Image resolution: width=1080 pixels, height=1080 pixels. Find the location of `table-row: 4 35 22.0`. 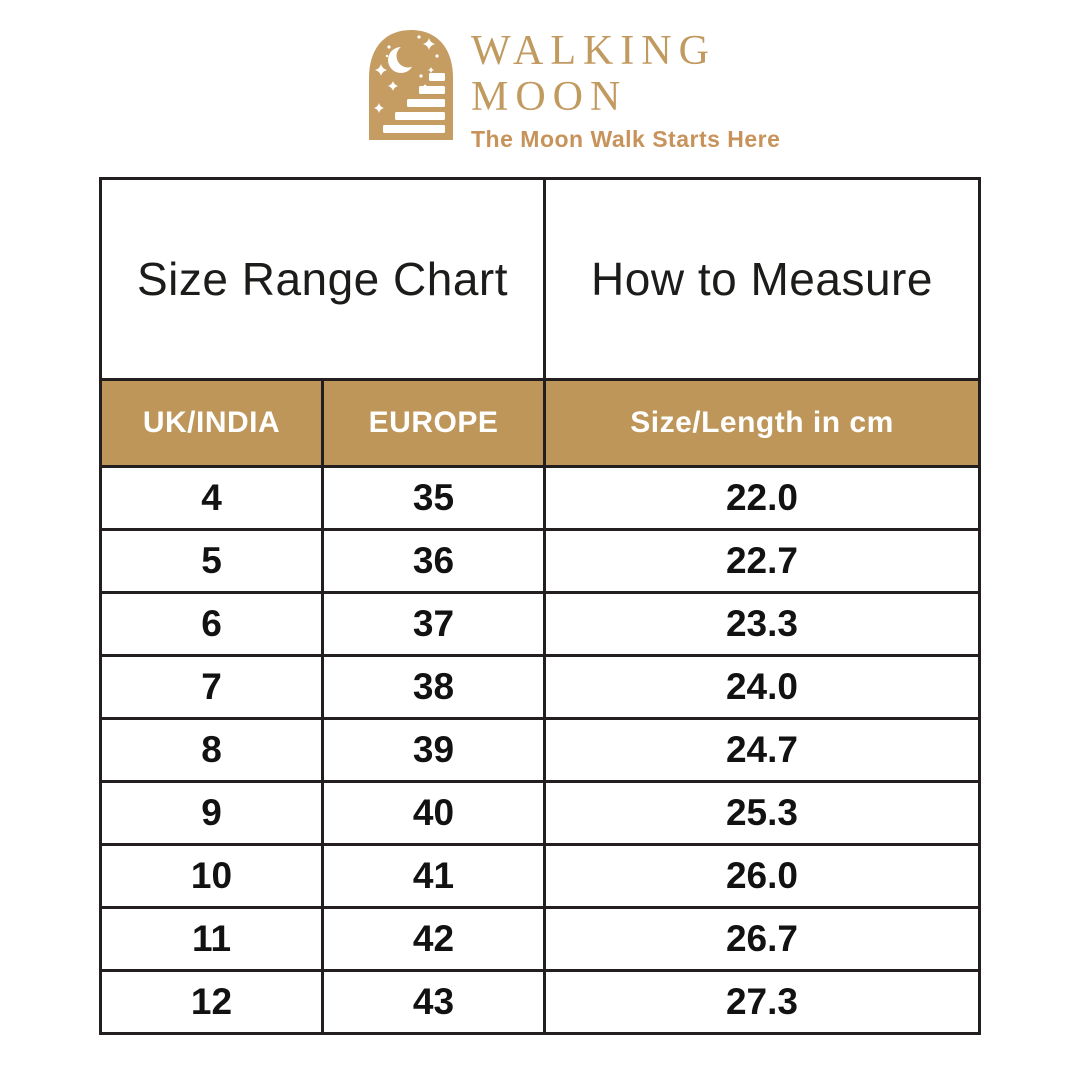

table-row: 4 35 22.0 is located at coordinates (540, 498).